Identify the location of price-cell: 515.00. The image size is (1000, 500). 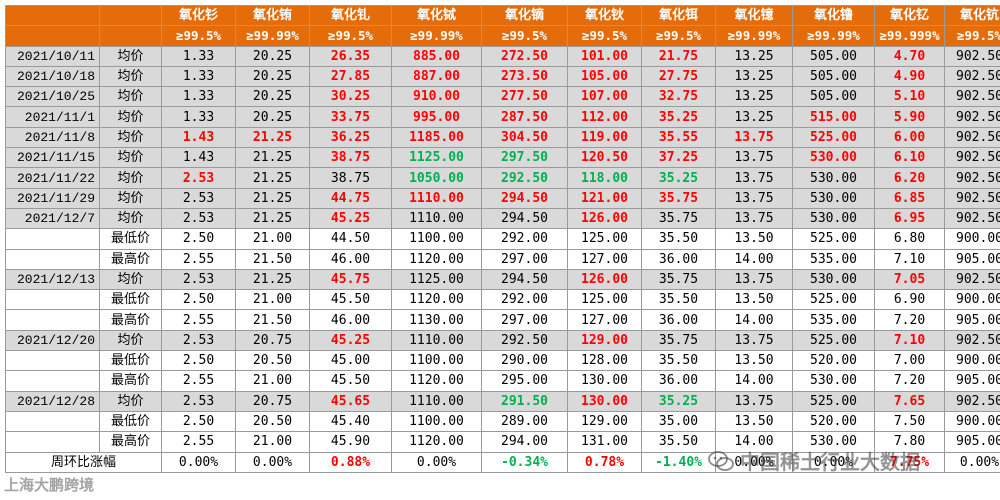
(833, 117).